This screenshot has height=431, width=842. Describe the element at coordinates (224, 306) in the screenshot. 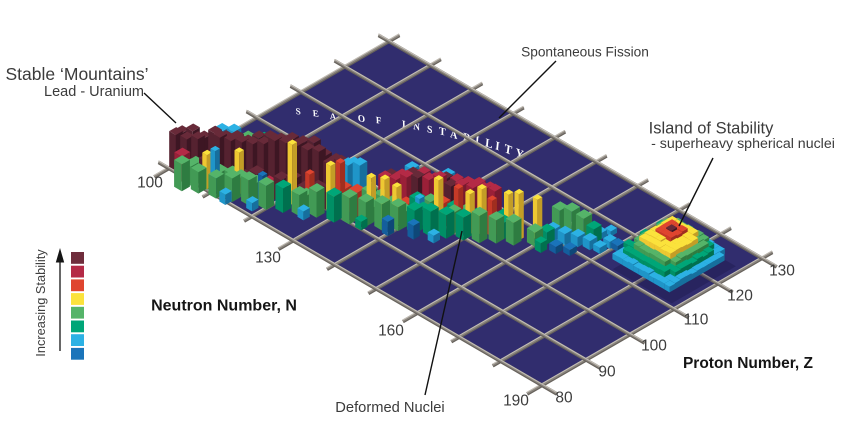

I see `svg-text: Neutron Number, N` at that location.